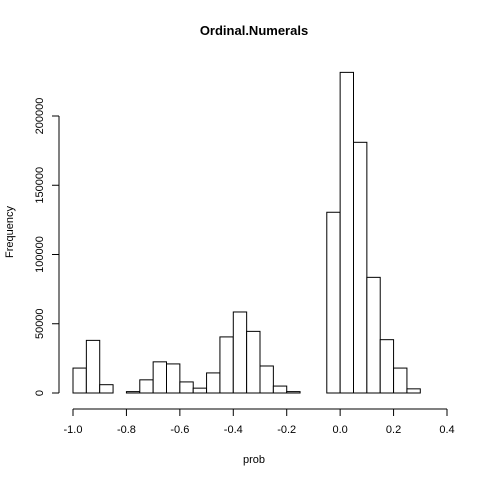  Describe the element at coordinates (254, 30) in the screenshot. I see `chart-title: Ordinal.Numerals` at that location.